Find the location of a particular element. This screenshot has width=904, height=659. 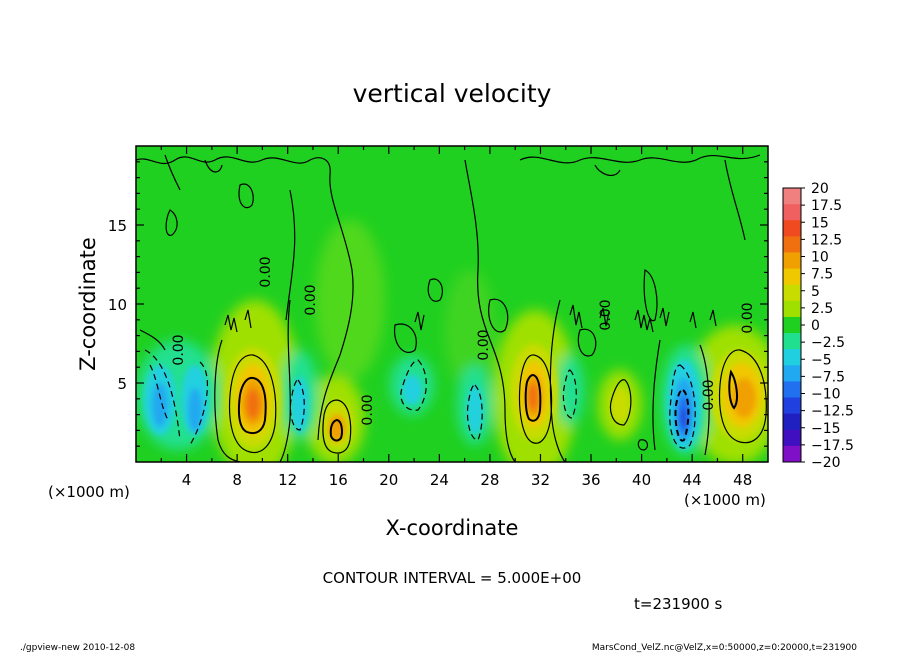

x-tick-label: 40 is located at coordinates (641, 480).